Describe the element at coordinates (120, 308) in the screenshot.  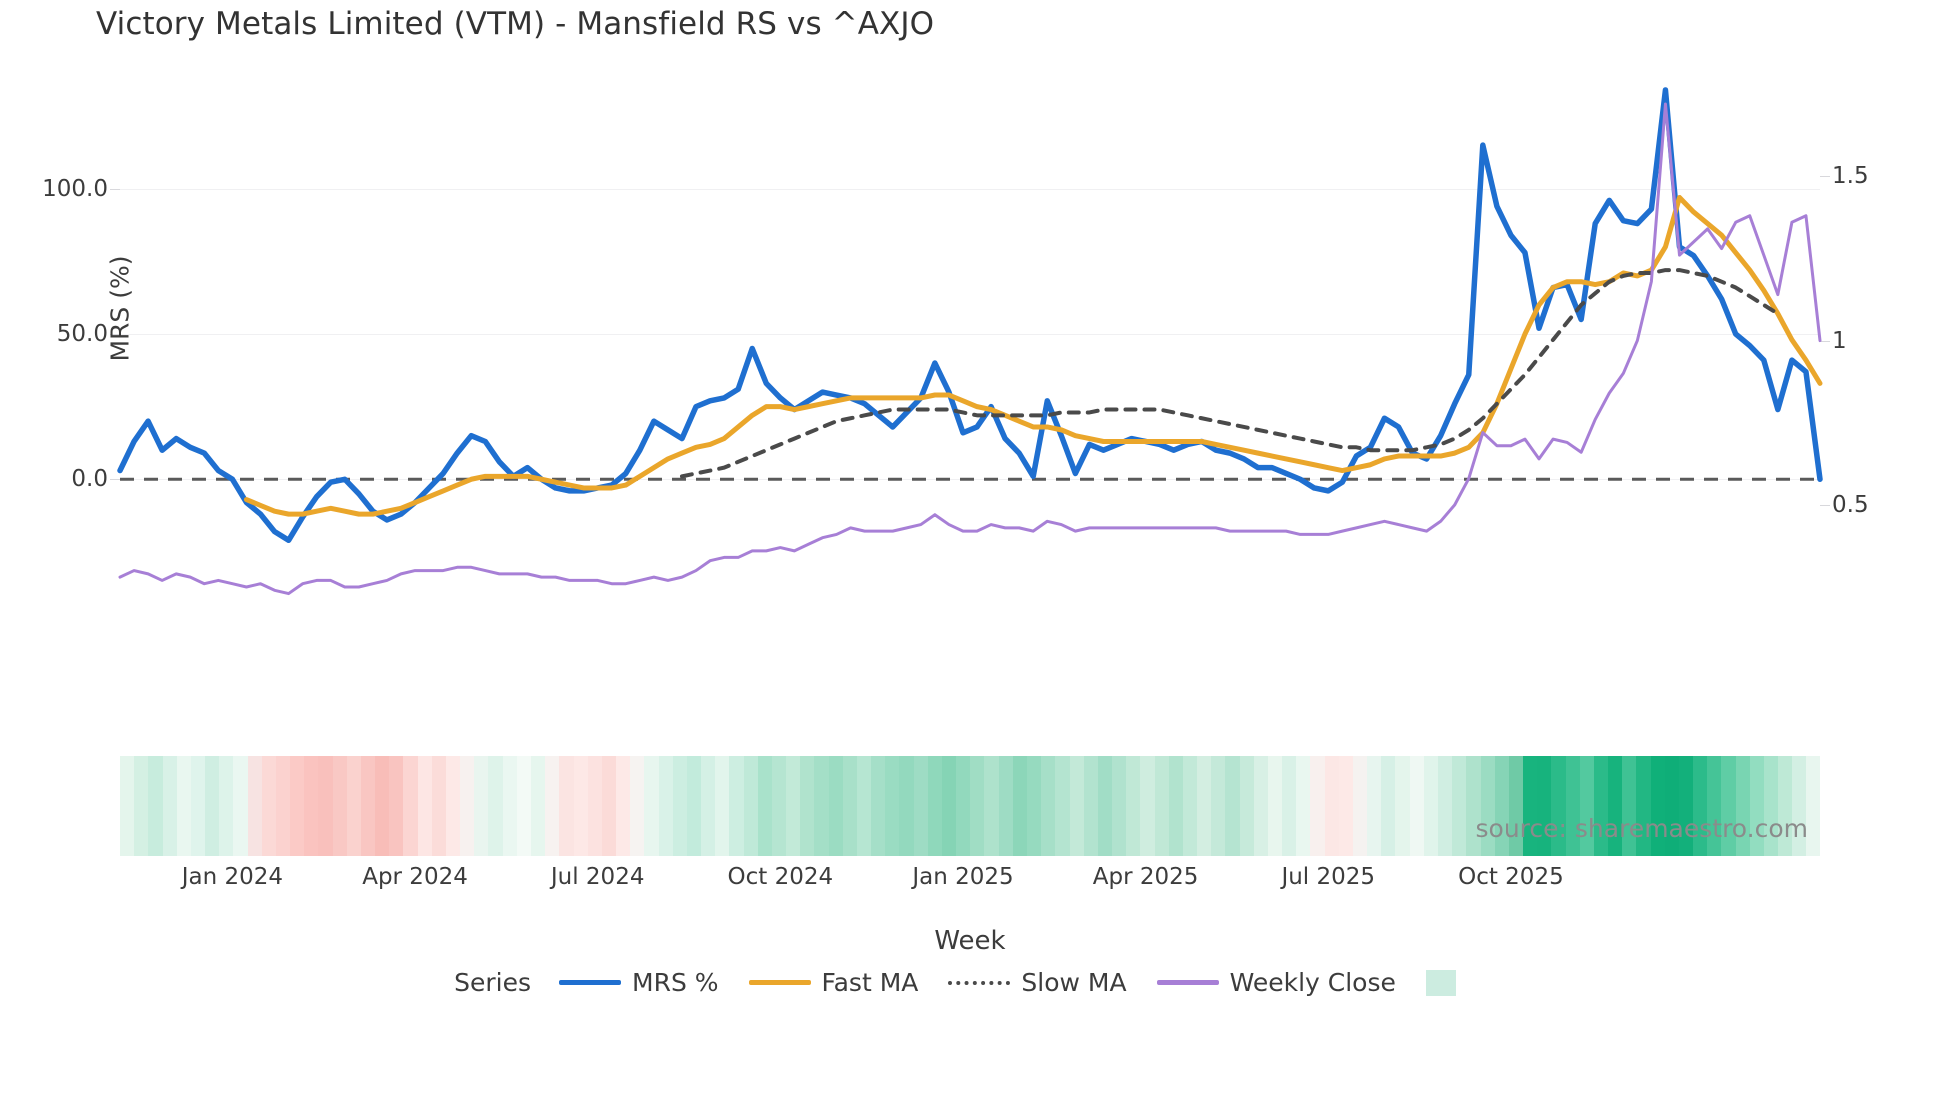
I see `y-axis-left-label: MRS (%)` at that location.